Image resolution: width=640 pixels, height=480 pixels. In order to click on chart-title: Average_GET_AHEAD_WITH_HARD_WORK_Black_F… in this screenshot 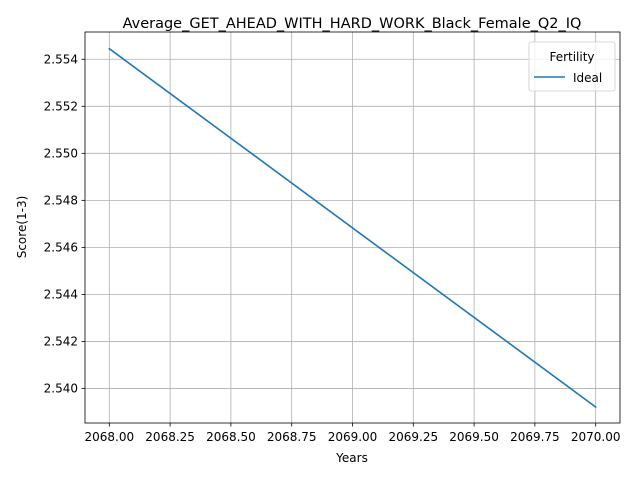, I will do `click(352, 24)`.